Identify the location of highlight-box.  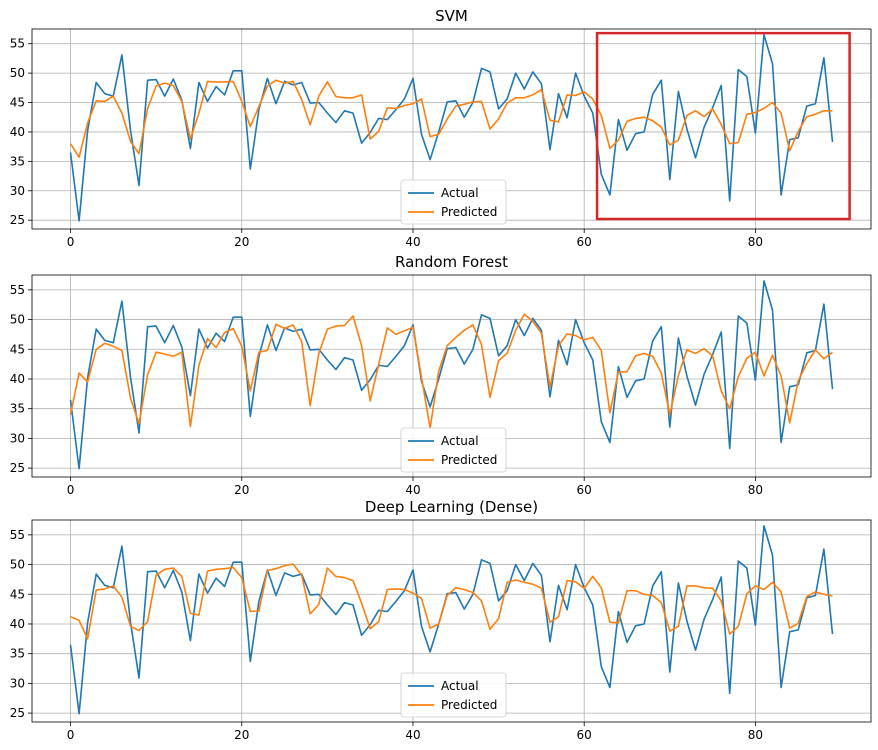
(723, 126).